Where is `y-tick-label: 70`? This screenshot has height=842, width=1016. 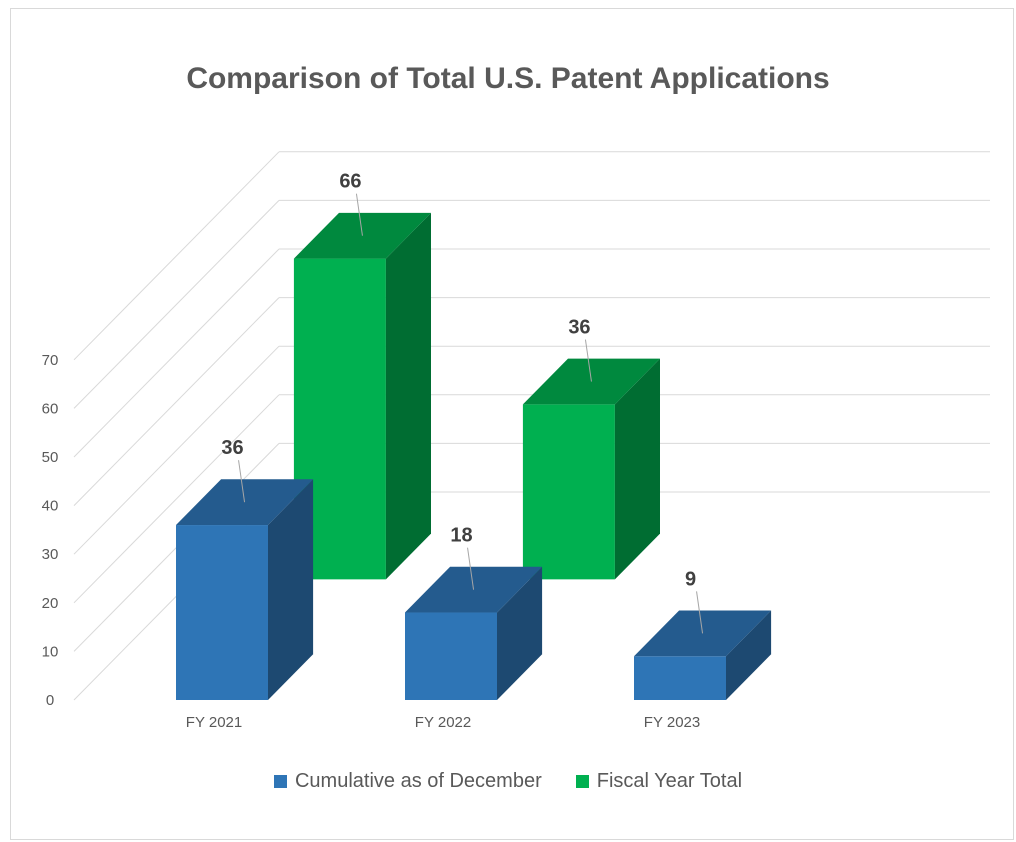 y-tick-label: 70 is located at coordinates (50, 360).